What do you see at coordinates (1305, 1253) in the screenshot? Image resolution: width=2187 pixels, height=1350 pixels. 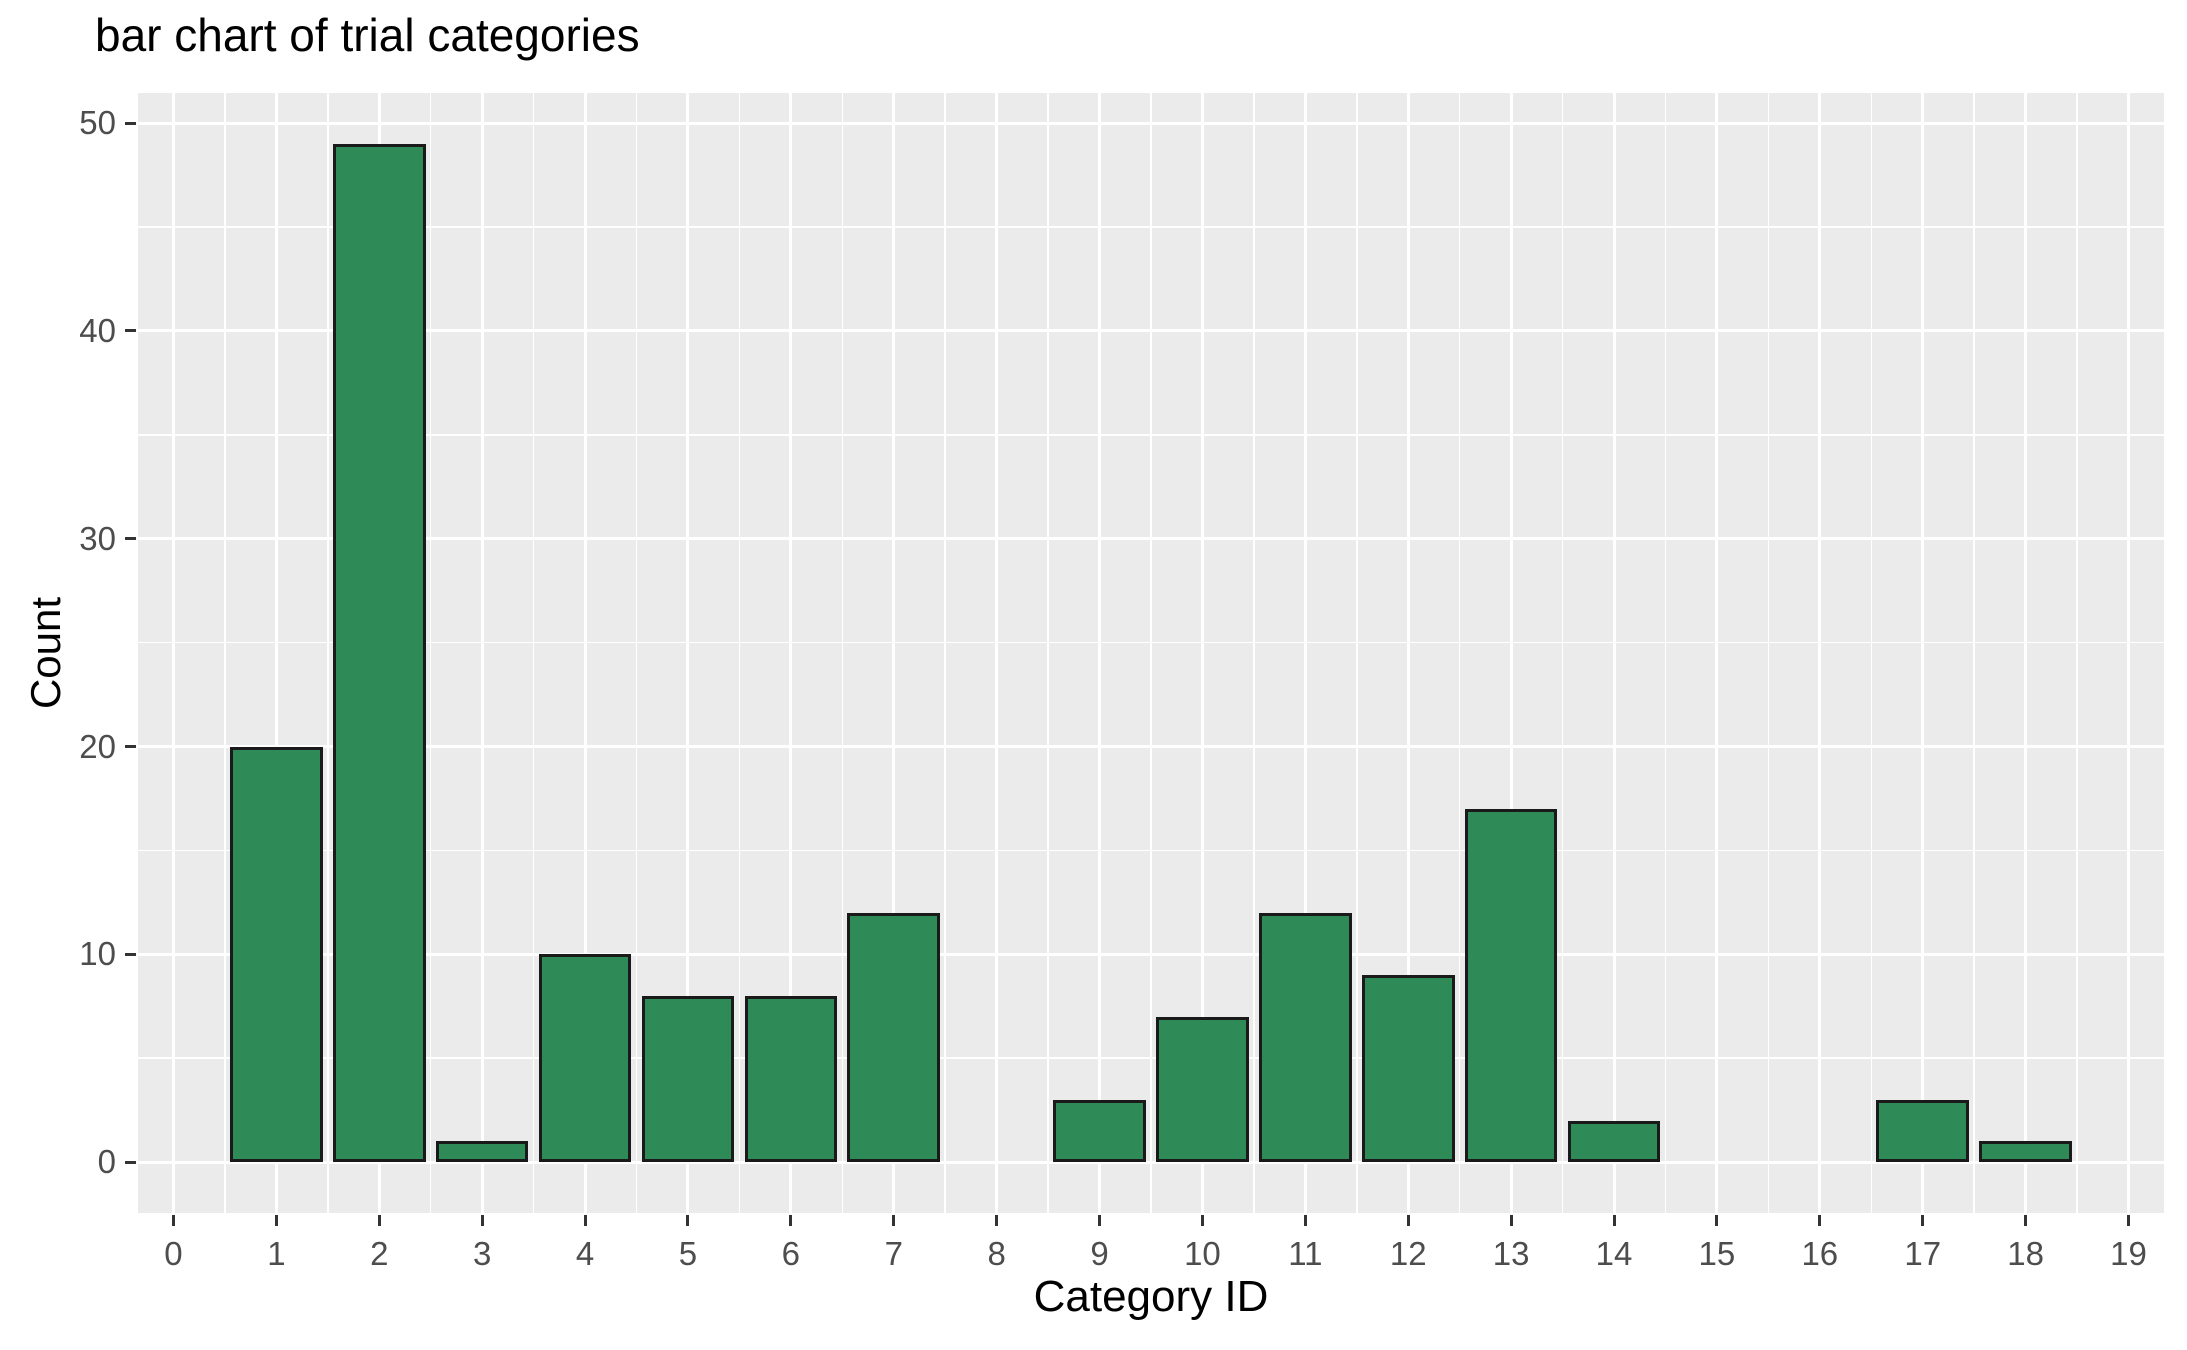 I see `x-tick-label: 11` at bounding box center [1305, 1253].